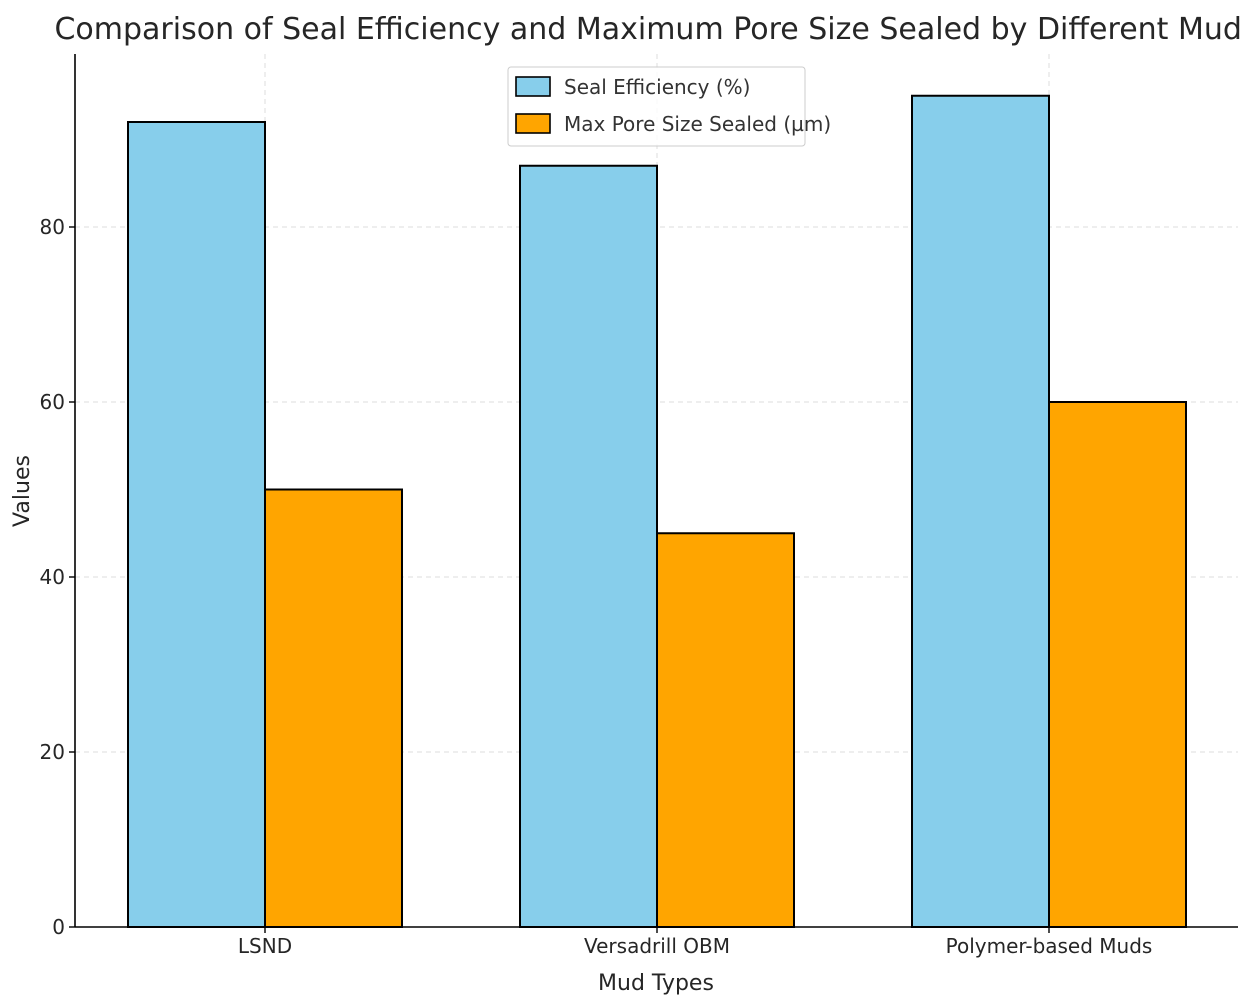 The height and width of the screenshot is (998, 1243). I want to click on y-tick-label: 60, so click(52, 402).